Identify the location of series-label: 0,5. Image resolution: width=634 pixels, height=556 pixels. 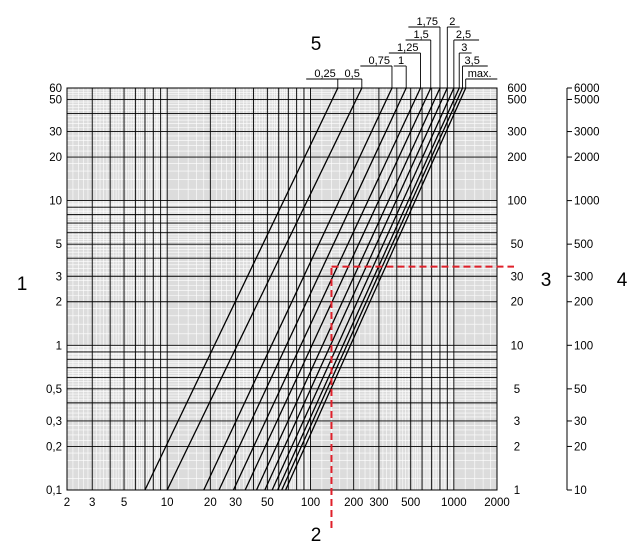
(352, 74).